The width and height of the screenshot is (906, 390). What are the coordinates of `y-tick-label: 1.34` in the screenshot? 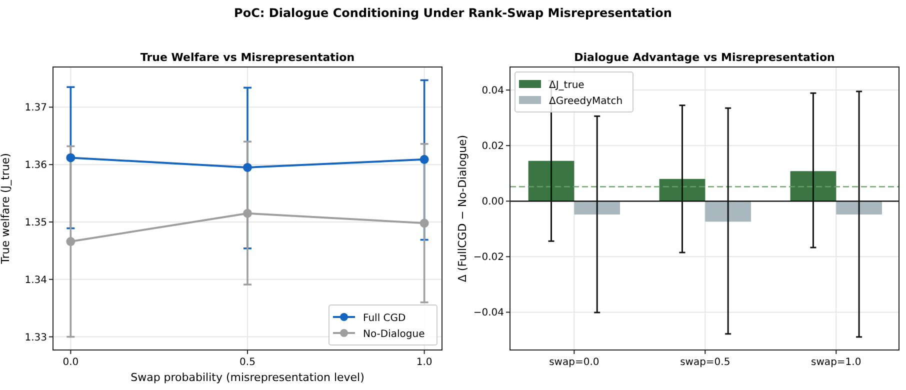 It's located at (35, 280).